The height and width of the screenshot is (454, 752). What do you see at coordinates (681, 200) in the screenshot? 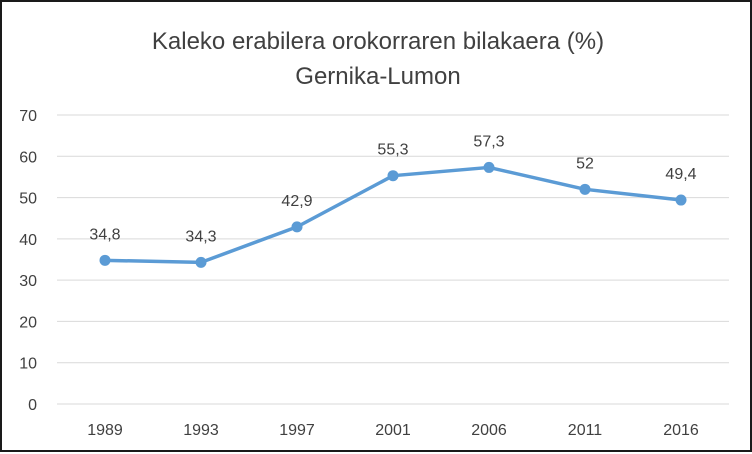
I see `data-point-2016` at bounding box center [681, 200].